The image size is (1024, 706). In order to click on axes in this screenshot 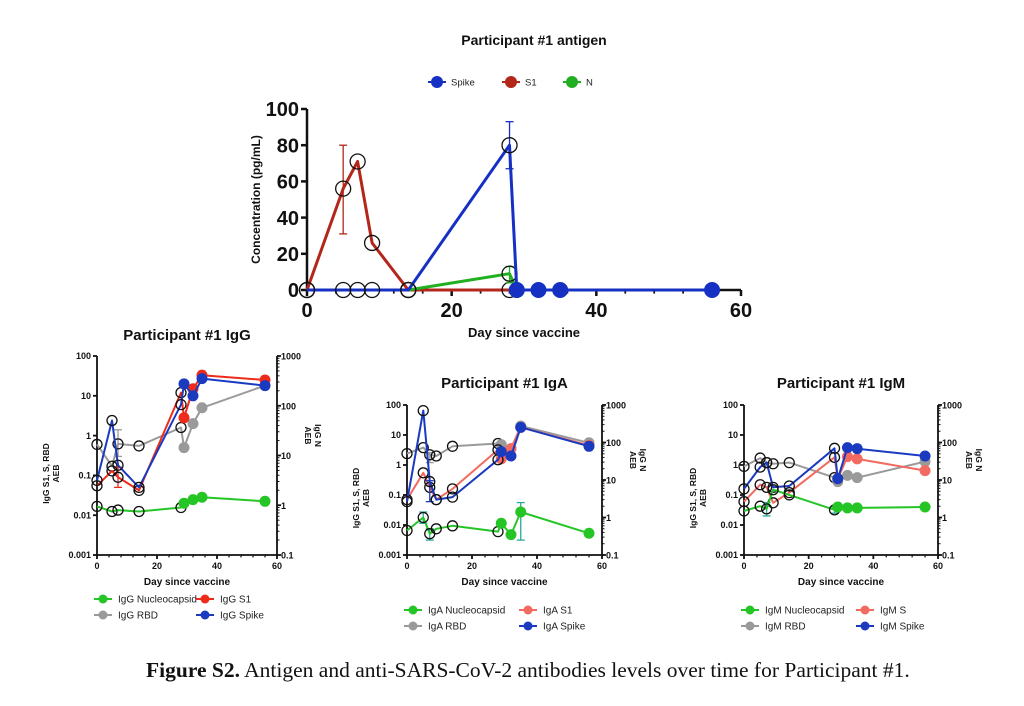, I will do `click(504, 480)`.